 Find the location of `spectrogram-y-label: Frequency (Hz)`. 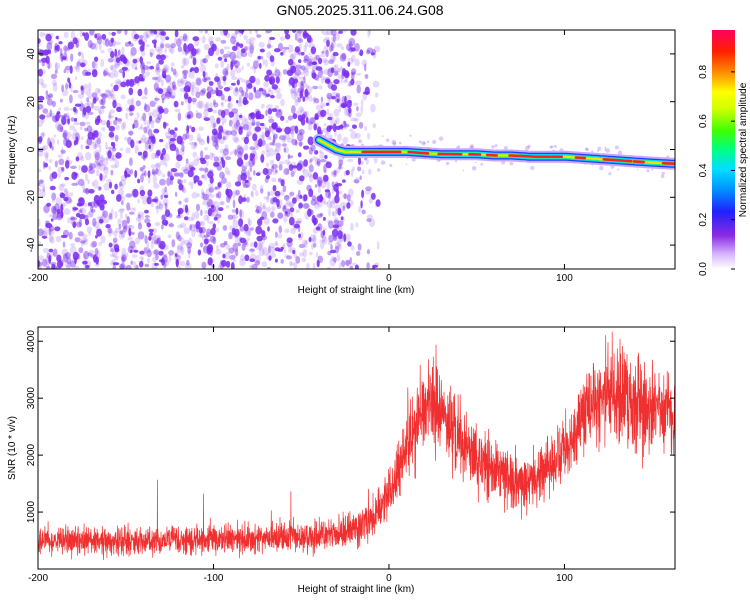

spectrogram-y-label: Frequency (Hz) is located at coordinates (12, 150).